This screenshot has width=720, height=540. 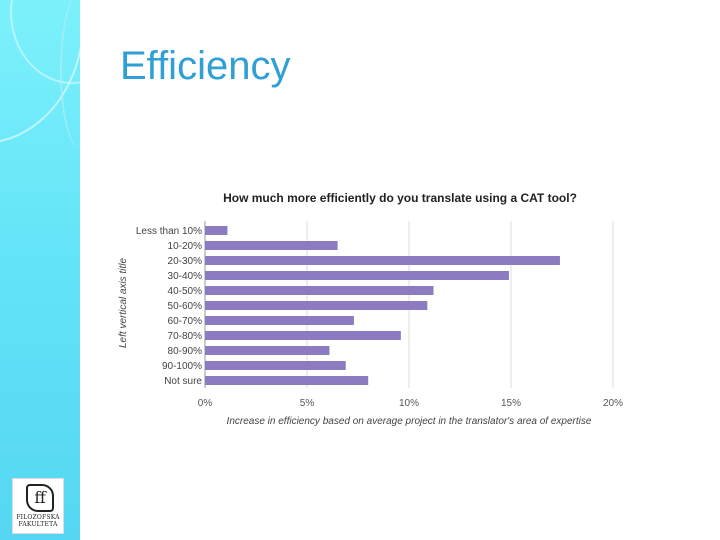 I want to click on x-tick-label: 15%, so click(x=511, y=403).